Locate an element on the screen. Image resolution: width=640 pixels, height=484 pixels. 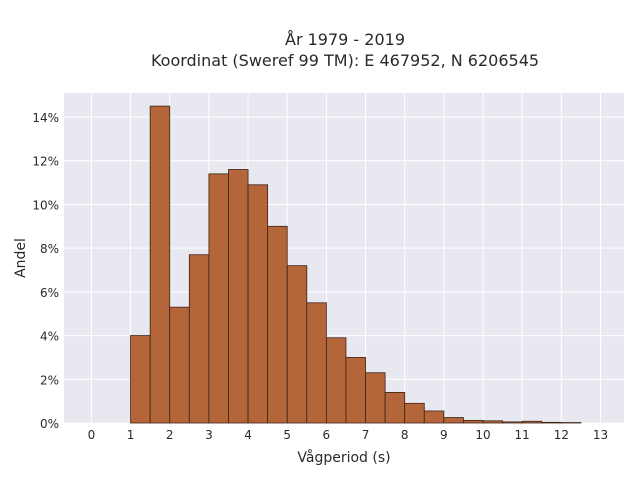
x-tick-label: 4 is located at coordinates (248, 435).